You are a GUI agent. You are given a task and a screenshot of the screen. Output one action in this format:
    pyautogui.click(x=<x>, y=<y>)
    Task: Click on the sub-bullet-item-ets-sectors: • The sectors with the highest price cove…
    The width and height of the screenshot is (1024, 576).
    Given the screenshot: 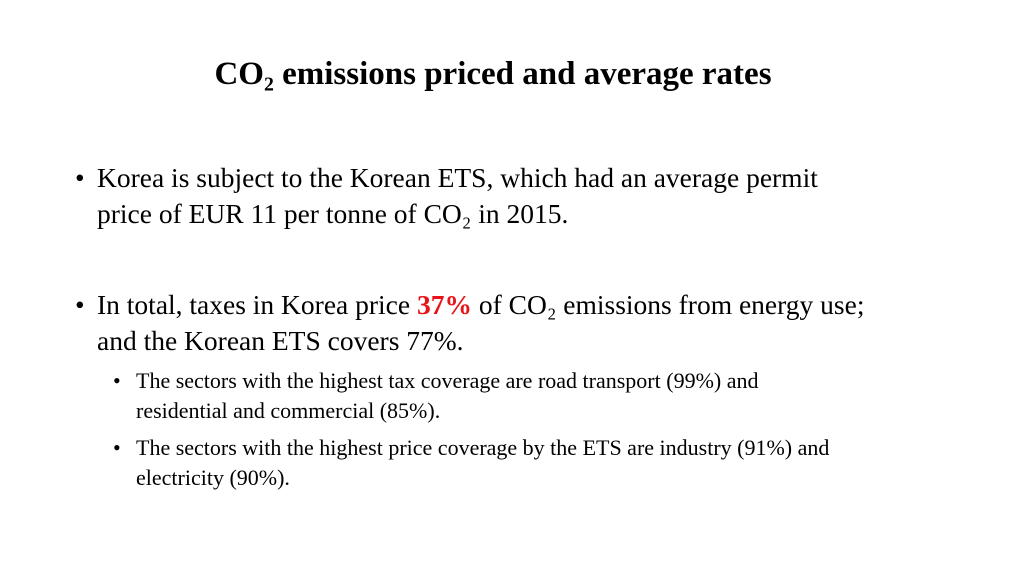 What is the action you would take?
    pyautogui.click(x=553, y=463)
    